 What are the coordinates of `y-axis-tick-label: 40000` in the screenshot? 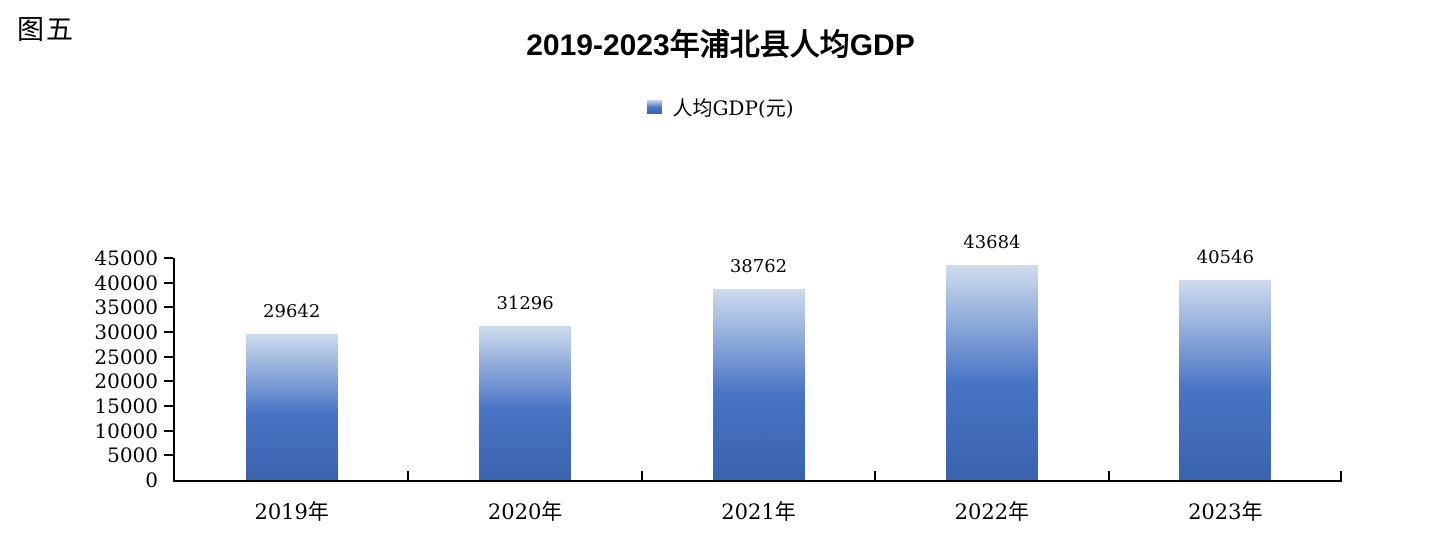 It's located at (126, 282).